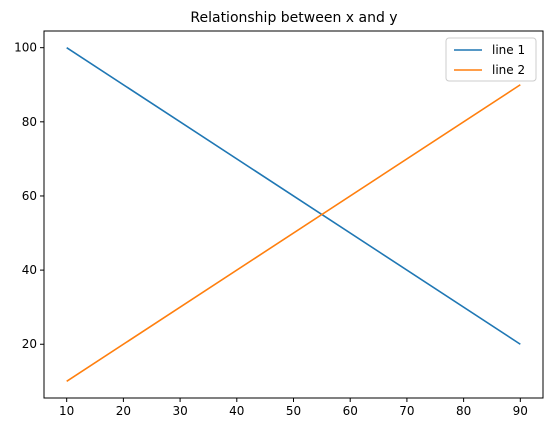  Describe the element at coordinates (350, 411) in the screenshot. I see `x-tick-label: 60` at that location.